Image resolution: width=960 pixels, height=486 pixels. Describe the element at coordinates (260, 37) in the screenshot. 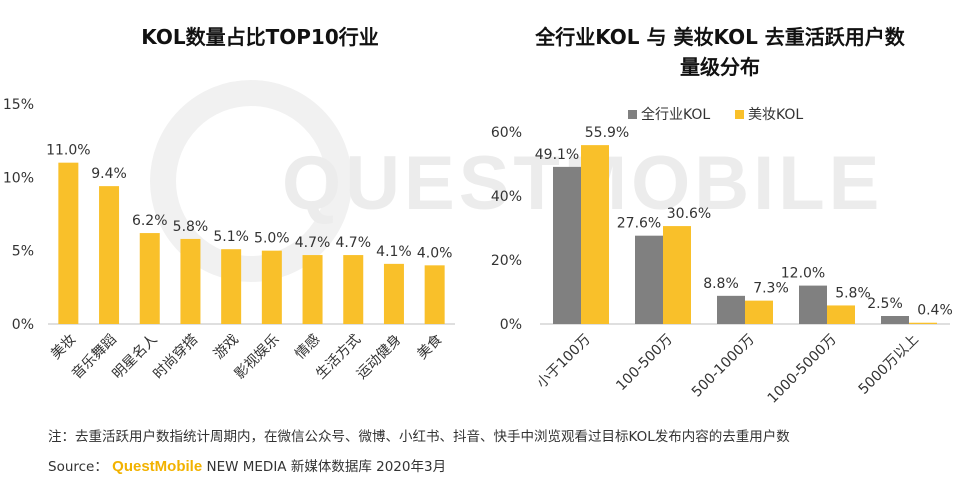

I see `left-chart-title: KOL数量占比TOP10行业` at that location.